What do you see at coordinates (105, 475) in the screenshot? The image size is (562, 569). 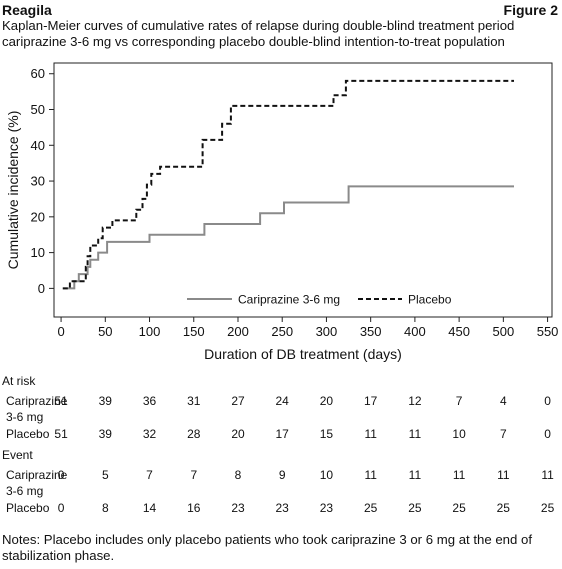 I see `table-cell: 5` at bounding box center [105, 475].